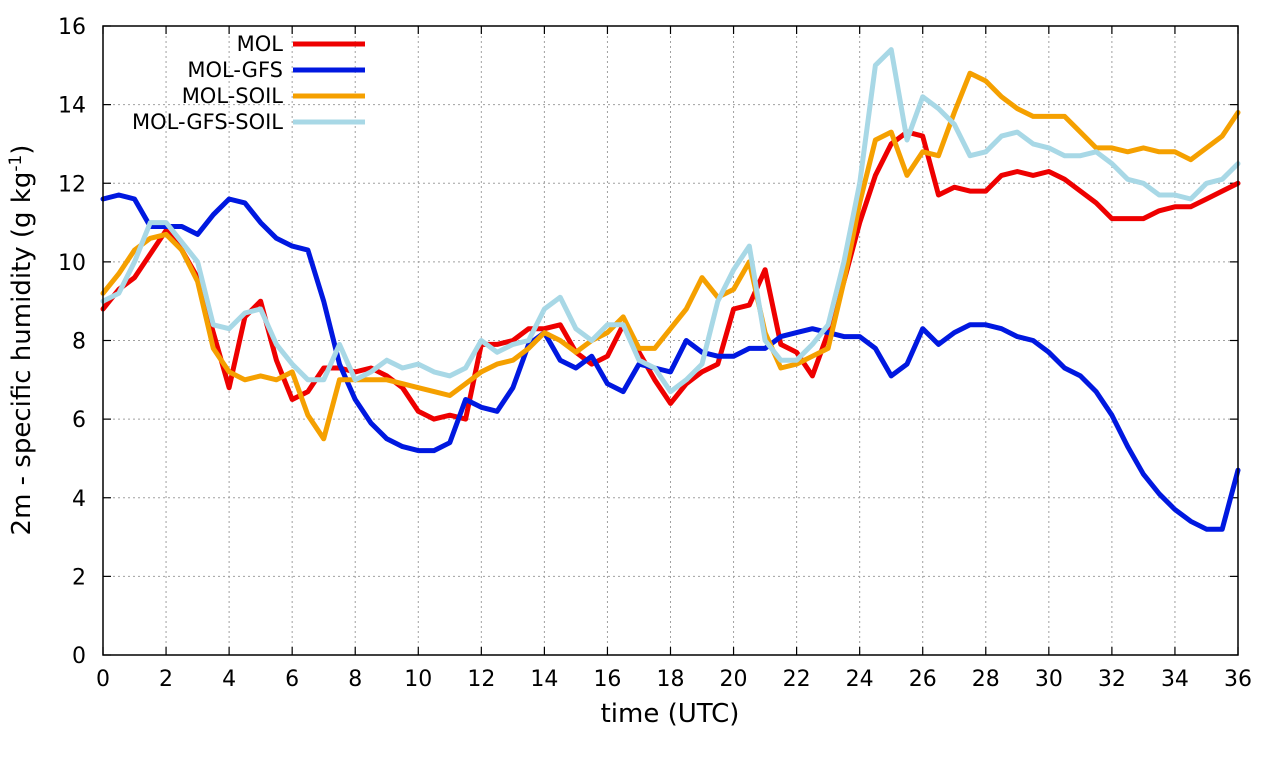 The height and width of the screenshot is (760, 1280). What do you see at coordinates (72, 106) in the screenshot?
I see `y-tick-label: 14` at bounding box center [72, 106].